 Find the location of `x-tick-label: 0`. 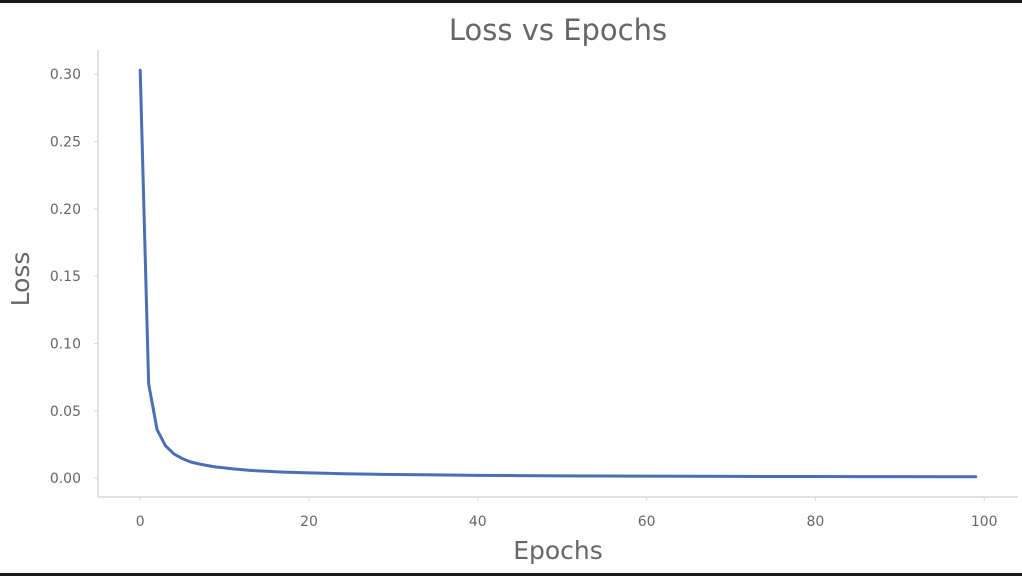

x-tick-label: 0 is located at coordinates (140, 522).